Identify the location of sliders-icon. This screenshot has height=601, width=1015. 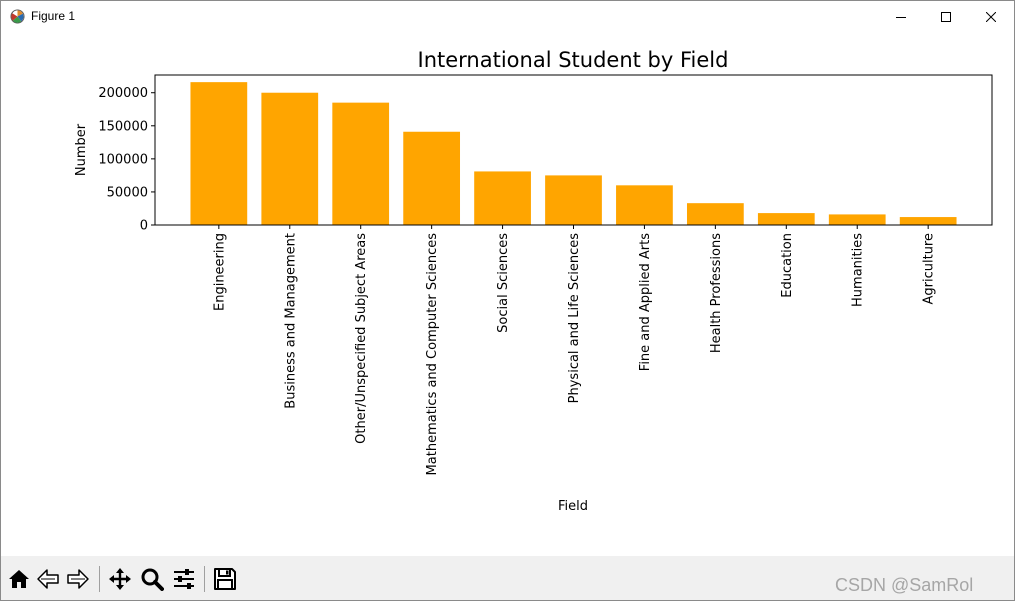
(184, 579).